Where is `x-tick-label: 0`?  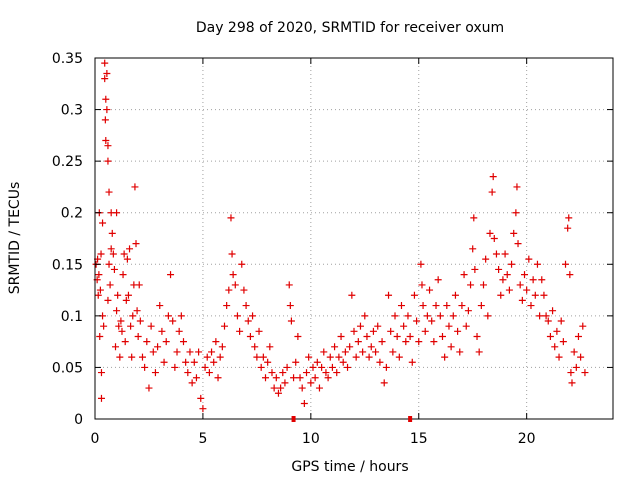 x-tick-label: 0 is located at coordinates (95, 439).